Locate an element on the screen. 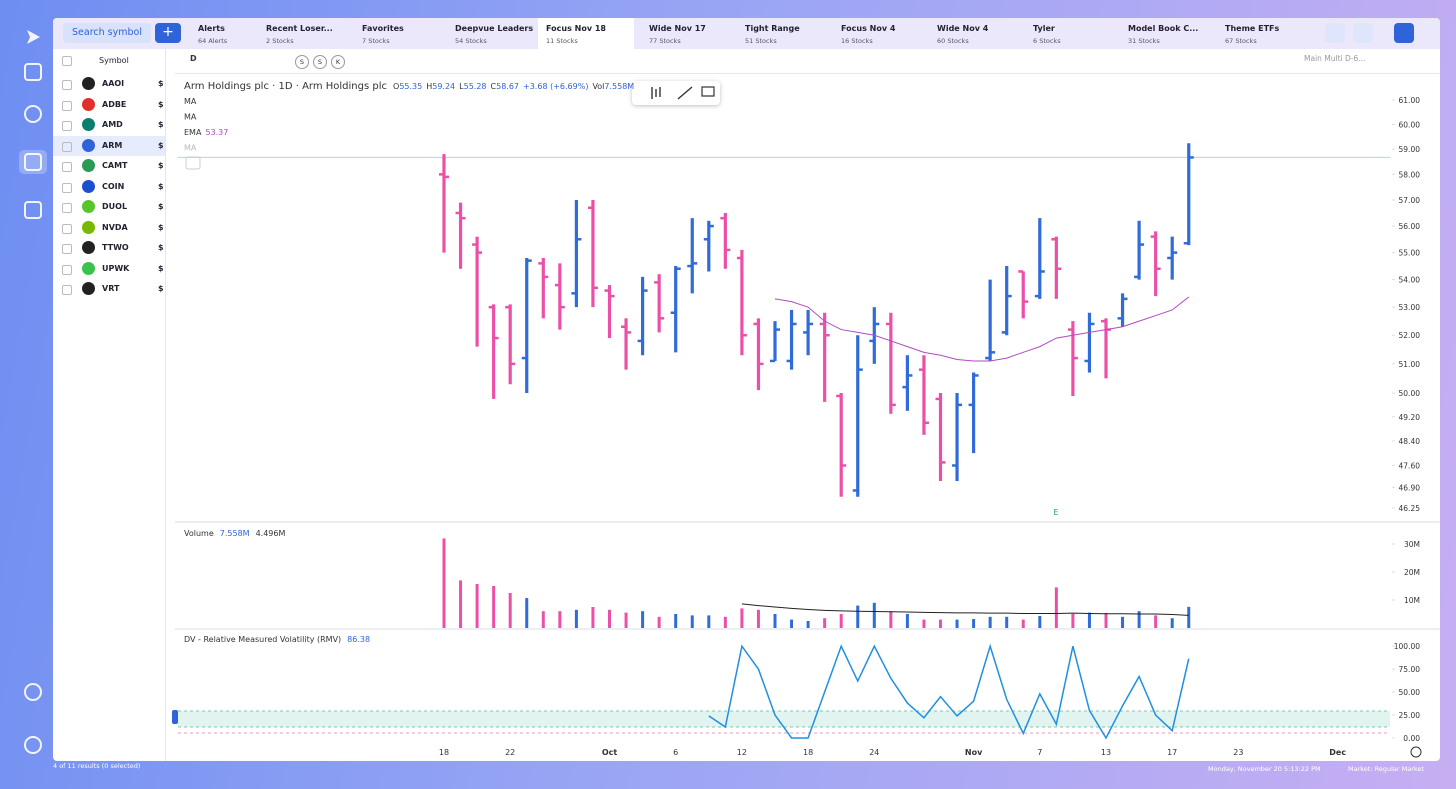 The width and height of the screenshot is (1456, 789). y-tick-label: 54.00 is located at coordinates (1410, 280).